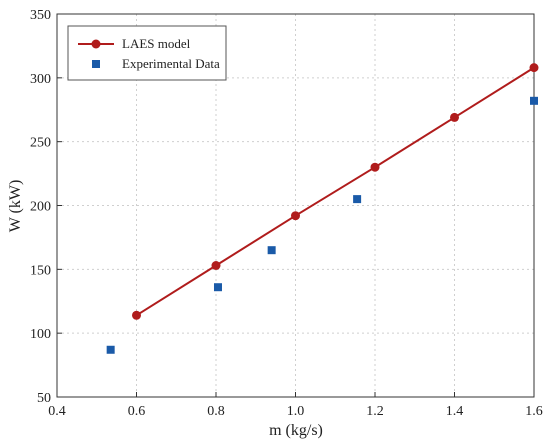 This screenshot has width=550, height=441. I want to click on legend-label-laes: LAES model, so click(156, 43).